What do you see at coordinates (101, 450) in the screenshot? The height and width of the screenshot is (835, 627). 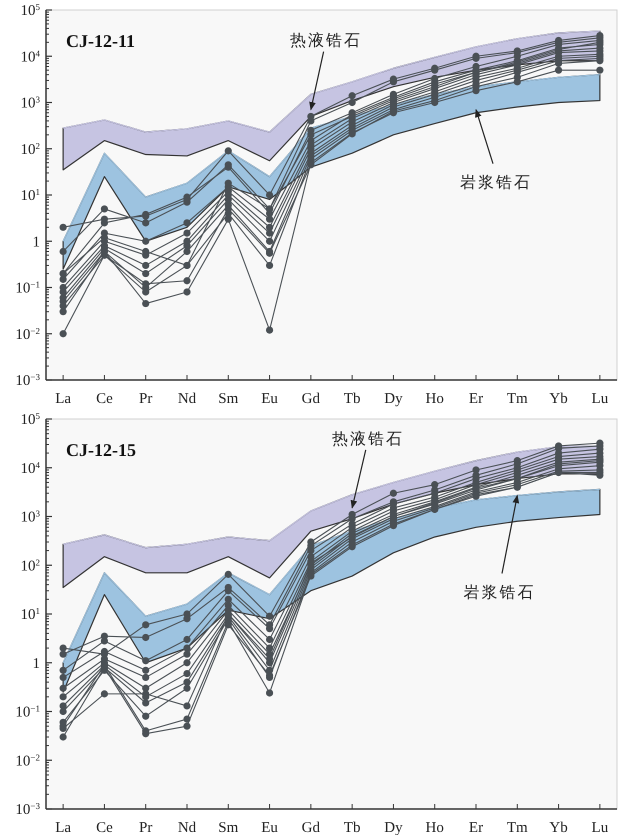 I see `text: CJ-12-15` at bounding box center [101, 450].